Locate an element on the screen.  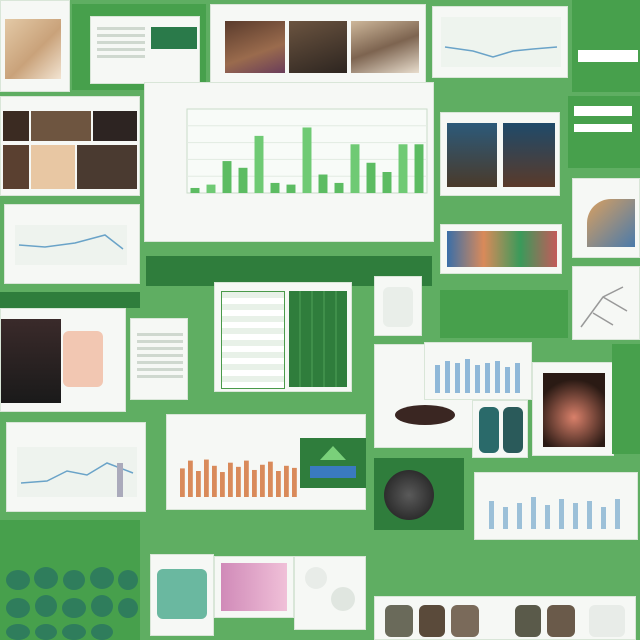
branch-drawing is located at coordinates (604, 307).